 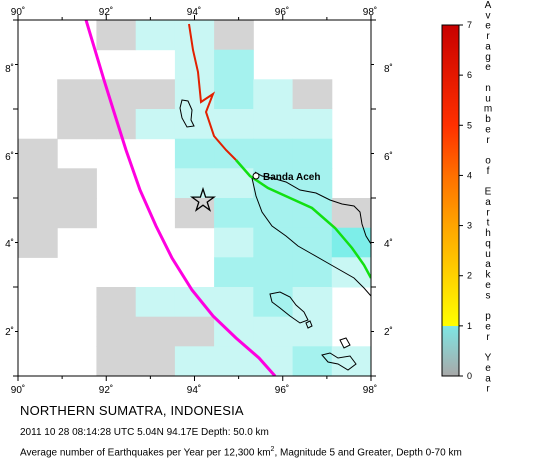 What do you see at coordinates (488, 15) in the screenshot?
I see `colorbar-title-char: v` at bounding box center [488, 15].